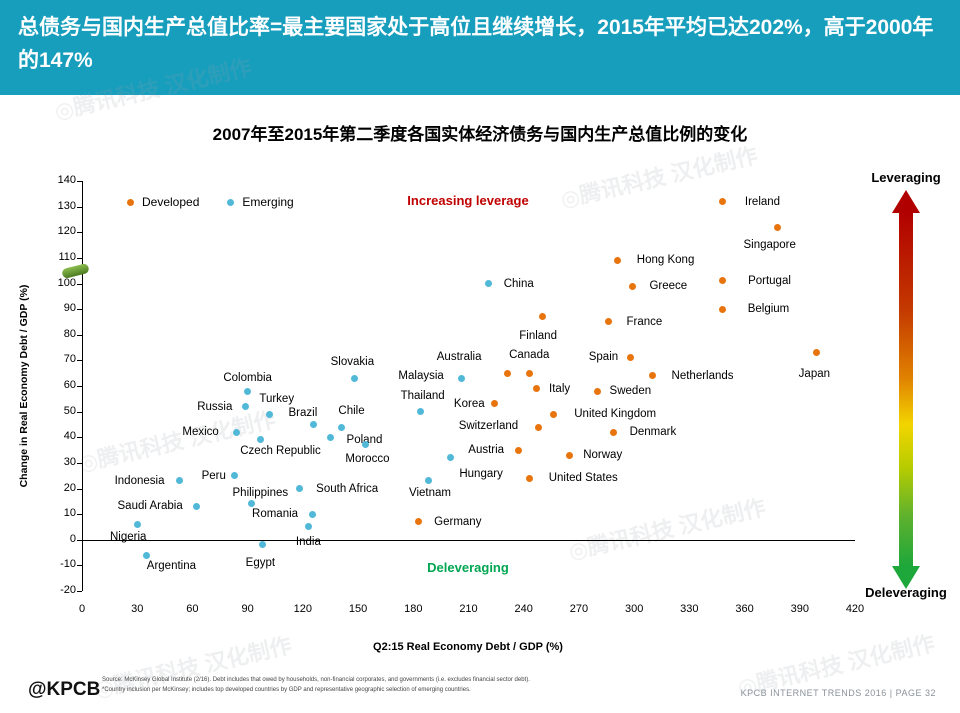  What do you see at coordinates (906, 592) in the screenshot?
I see `leveraging-arrow-bottom-label: Deleveraging` at bounding box center [906, 592].